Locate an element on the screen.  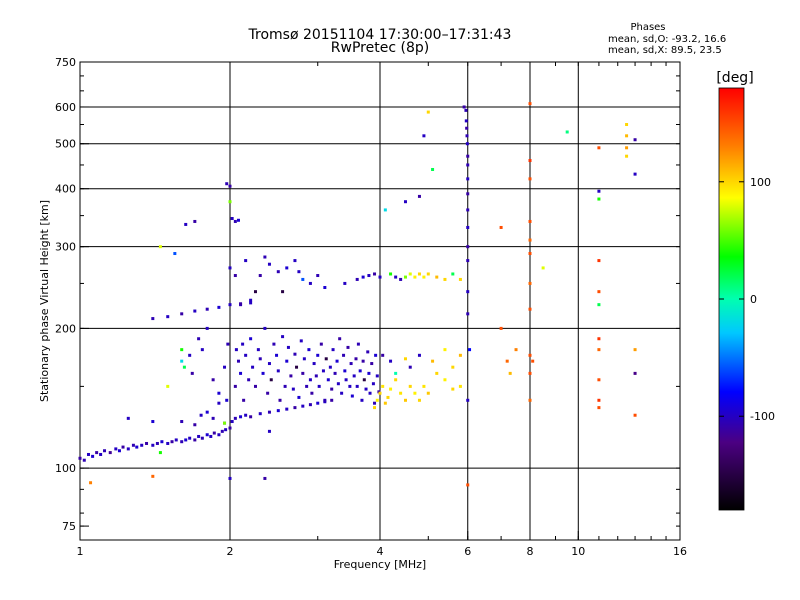
x-tick-label: 1 is located at coordinates (80, 551).